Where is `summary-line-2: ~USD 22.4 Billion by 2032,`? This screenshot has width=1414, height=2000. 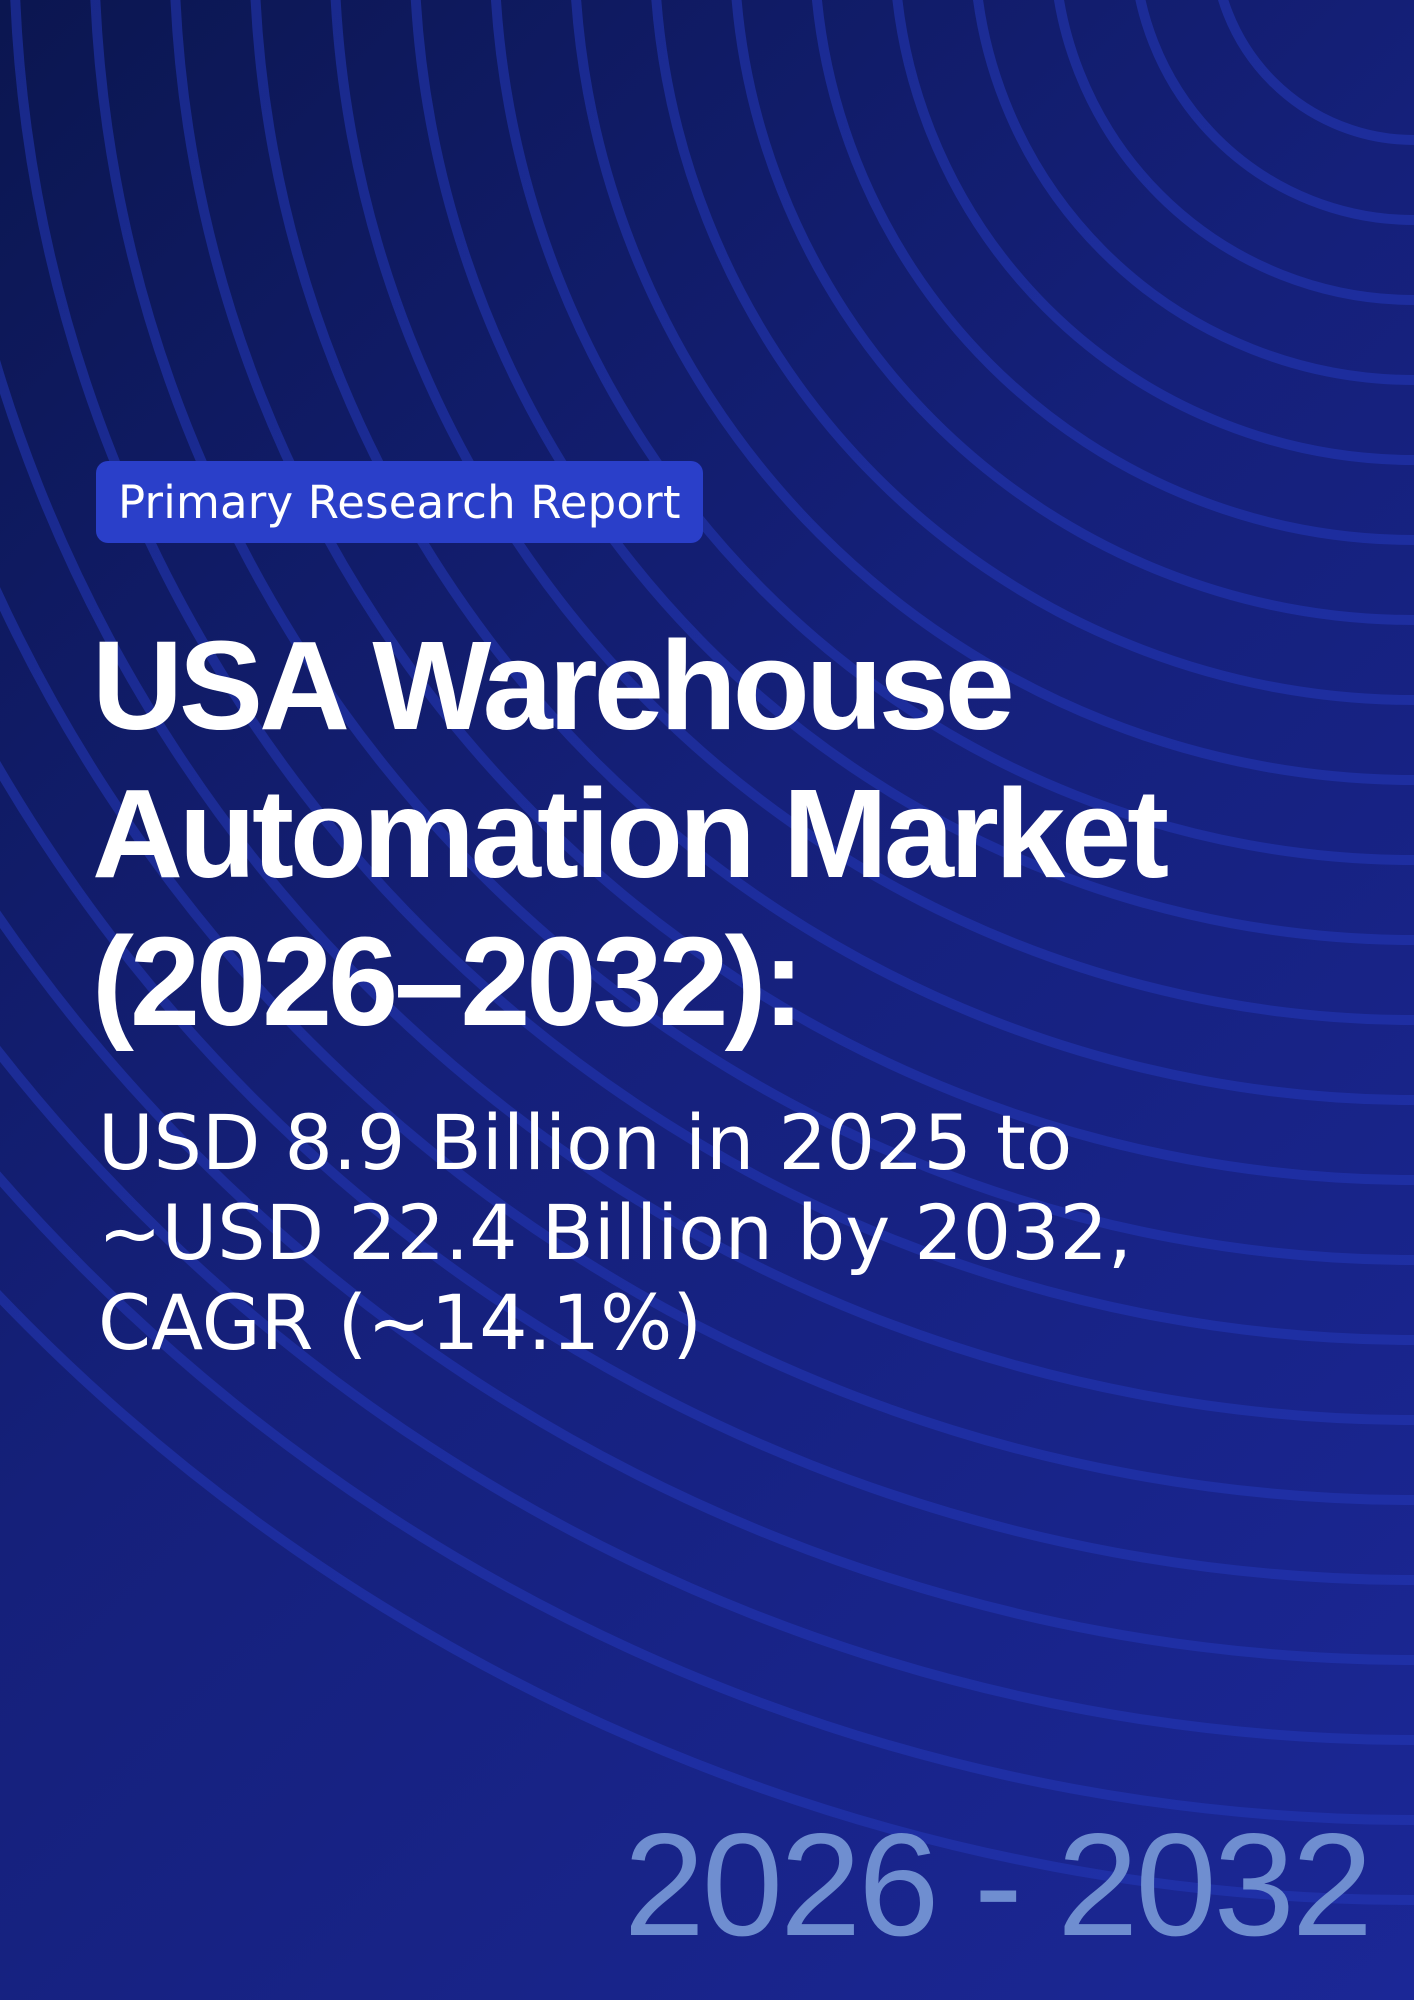 summary-line-2: ~USD 22.4 Billion by 2032, is located at coordinates (615, 1232).